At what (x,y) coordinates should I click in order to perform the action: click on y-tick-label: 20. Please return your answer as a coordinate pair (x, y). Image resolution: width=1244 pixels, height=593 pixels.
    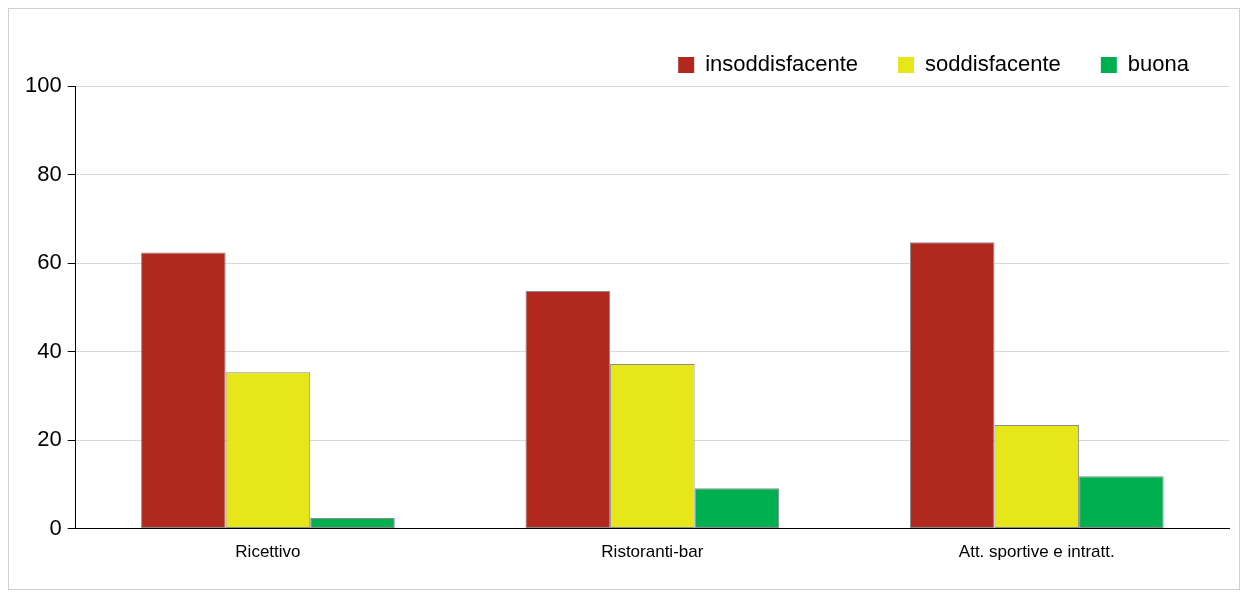
    Looking at the image, I should click on (49, 439).